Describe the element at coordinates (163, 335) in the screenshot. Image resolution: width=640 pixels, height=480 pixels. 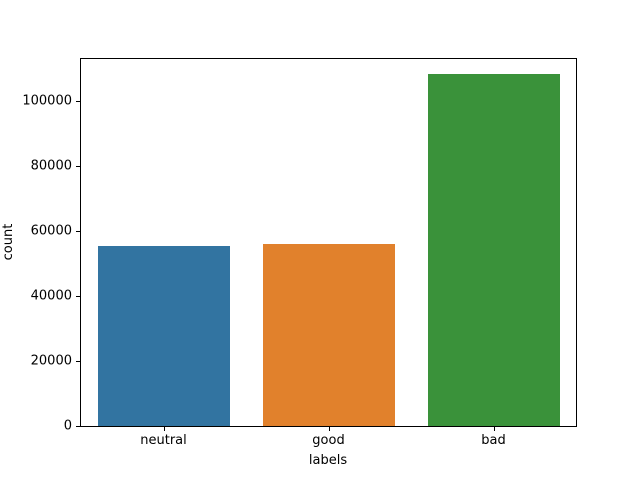
I see `bar-neutral` at that location.